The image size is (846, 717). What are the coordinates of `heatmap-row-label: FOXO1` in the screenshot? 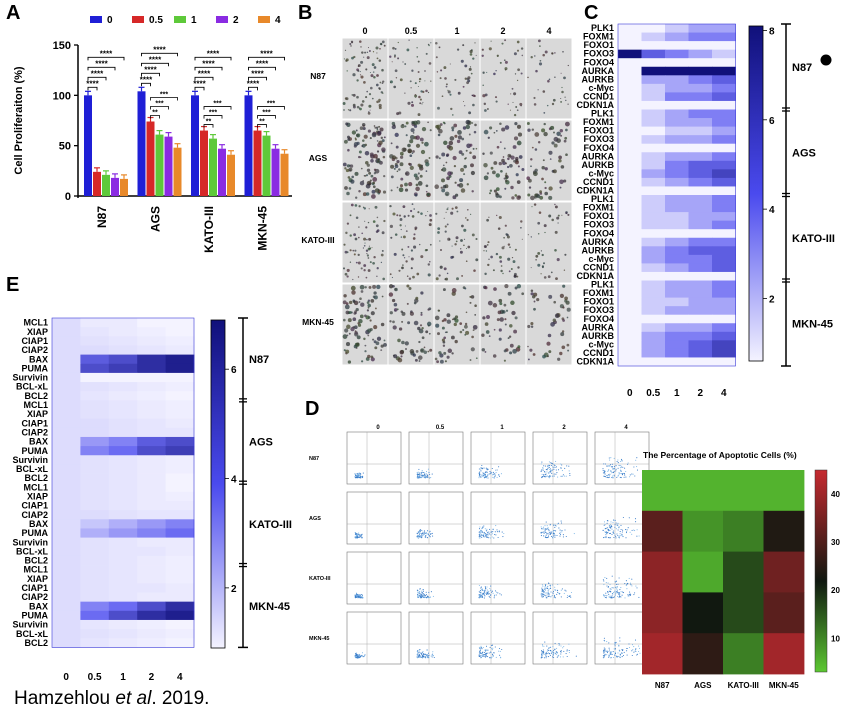 It's located at (598, 302).